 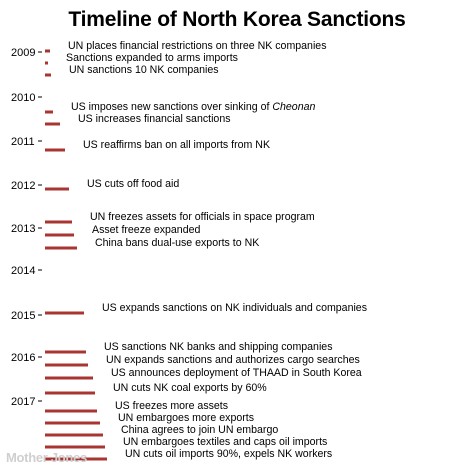 What do you see at coordinates (152, 58) in the screenshot?
I see `event-label: Sanctions expanded to arms imports` at bounding box center [152, 58].